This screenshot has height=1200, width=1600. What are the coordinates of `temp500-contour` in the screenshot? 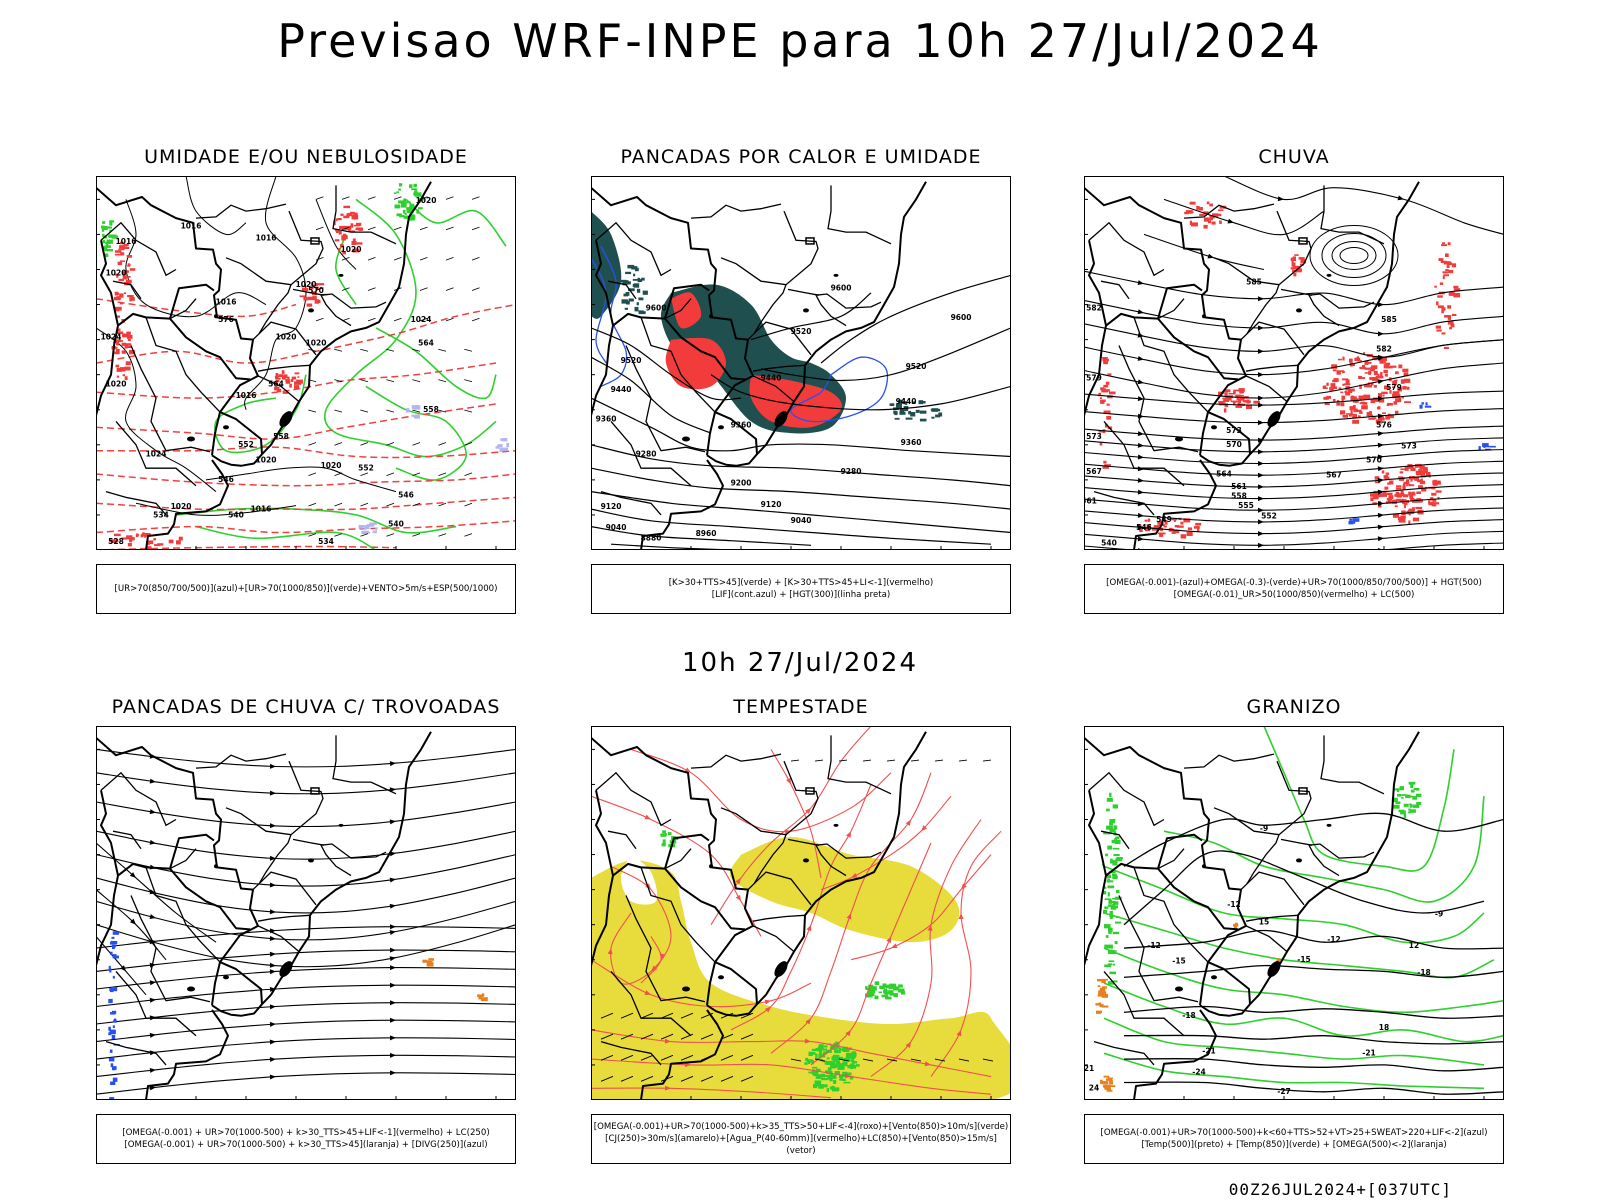 It's located at (1313, 839).